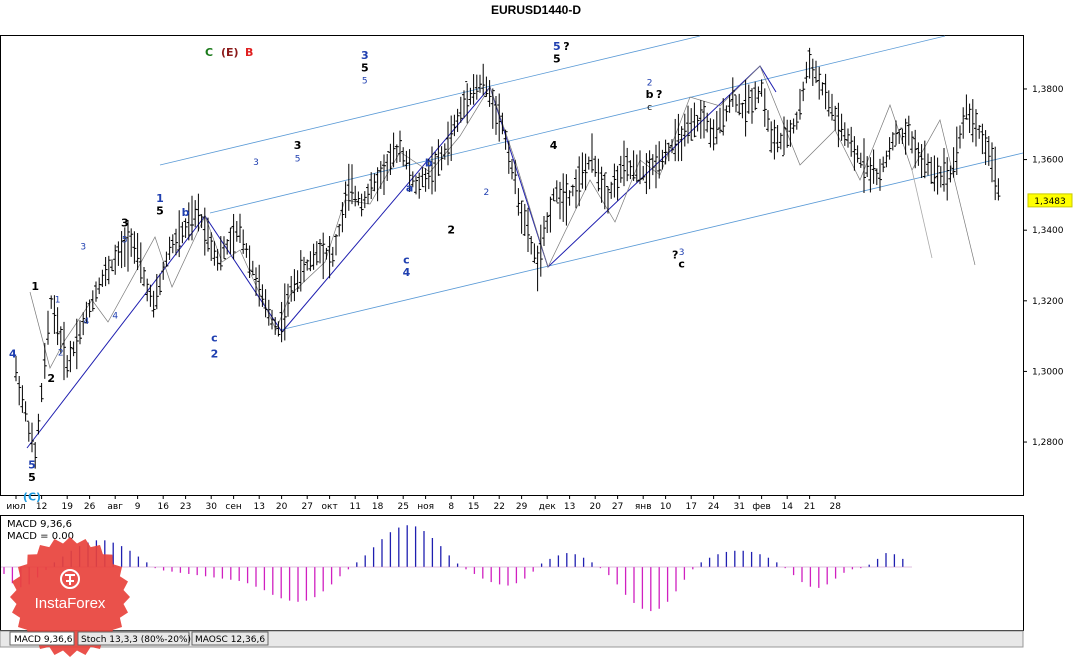  What do you see at coordinates (185, 507) in the screenshot?
I see `time-tick-label: 23` at bounding box center [185, 507].